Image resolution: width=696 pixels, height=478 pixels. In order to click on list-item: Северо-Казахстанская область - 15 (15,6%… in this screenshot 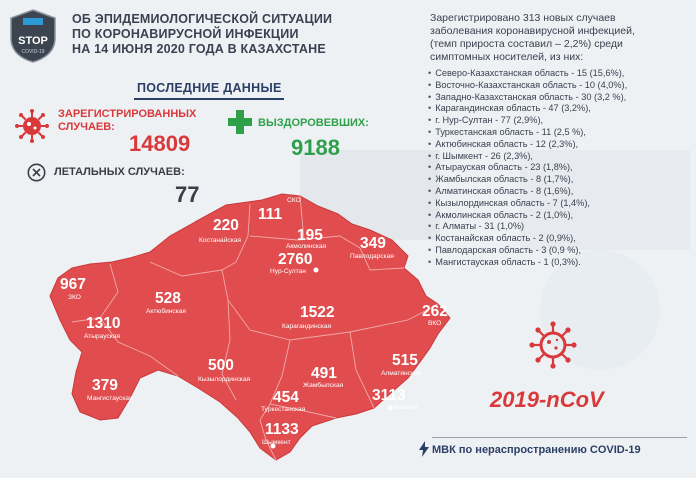, I will do `click(527, 74)`.